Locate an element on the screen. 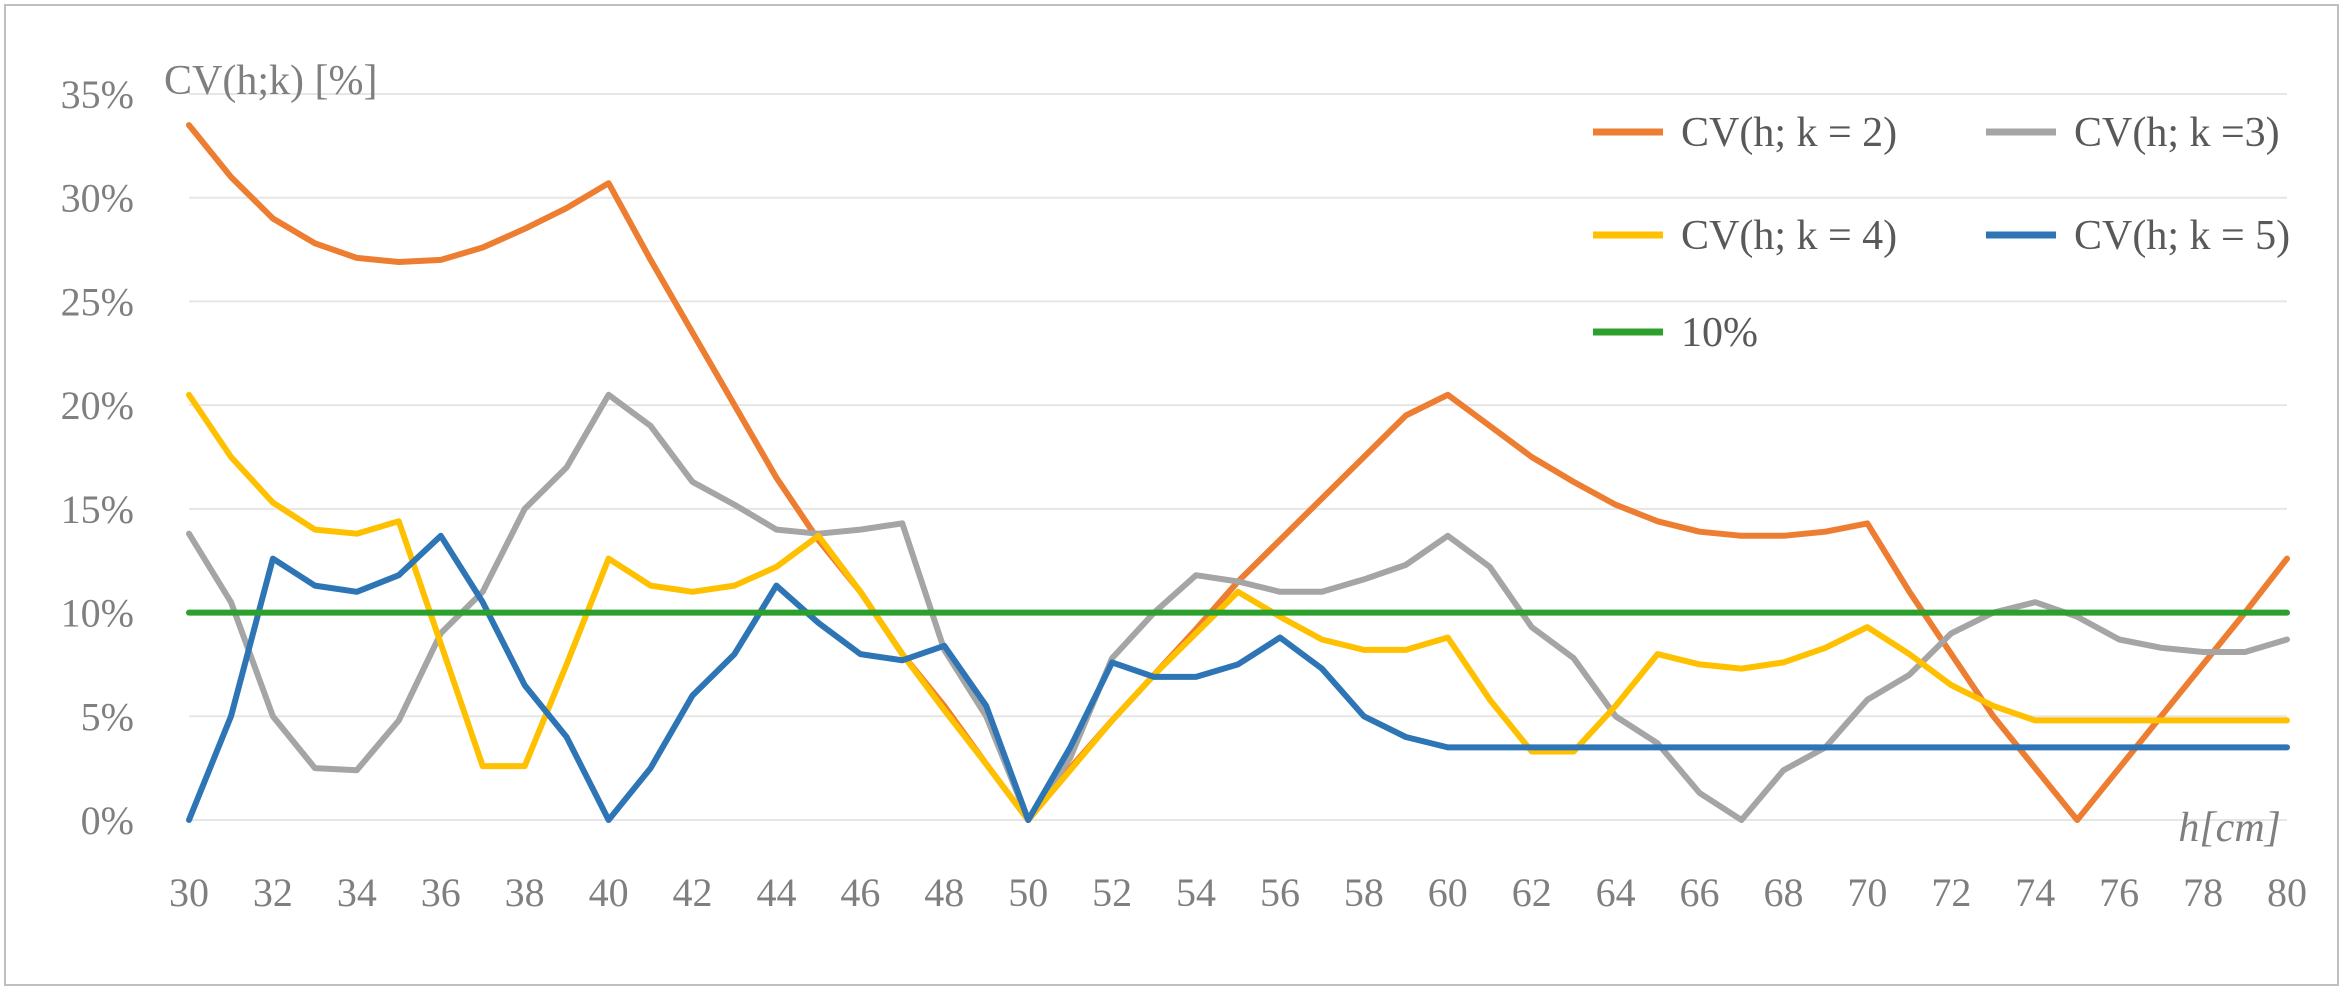  x-axis-title: h[cm] is located at coordinates (2229, 828).